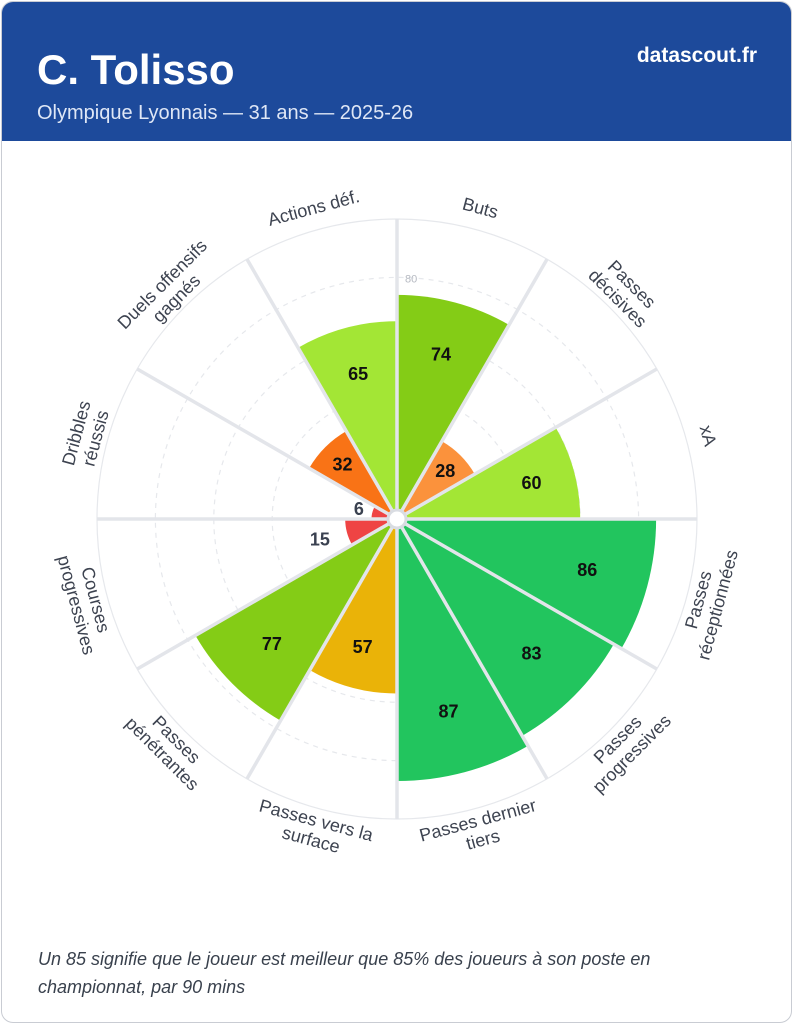 Image resolution: width=793 pixels, height=1024 pixels. Describe the element at coordinates (696, 55) in the screenshot. I see `brand-label: datascout.fr` at that location.